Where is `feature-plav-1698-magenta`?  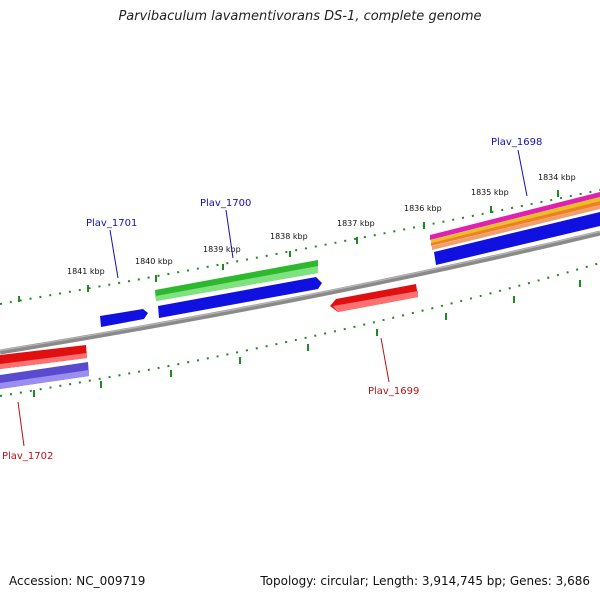 feature-plav-1698-magenta is located at coordinates (515, 216).